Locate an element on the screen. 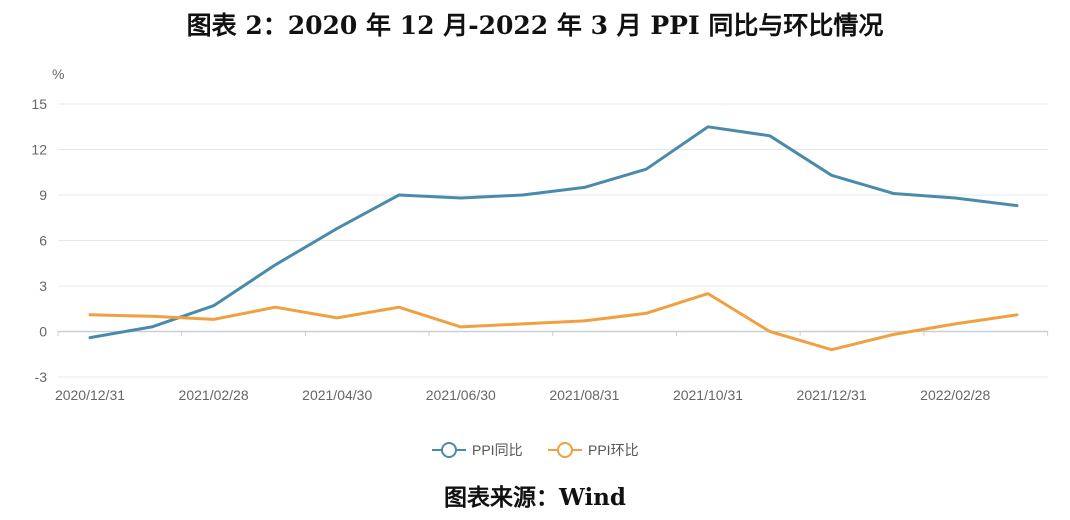 Image resolution: width=1070 pixels, height=520 pixels. legend-label: PPI同比 is located at coordinates (497, 450).